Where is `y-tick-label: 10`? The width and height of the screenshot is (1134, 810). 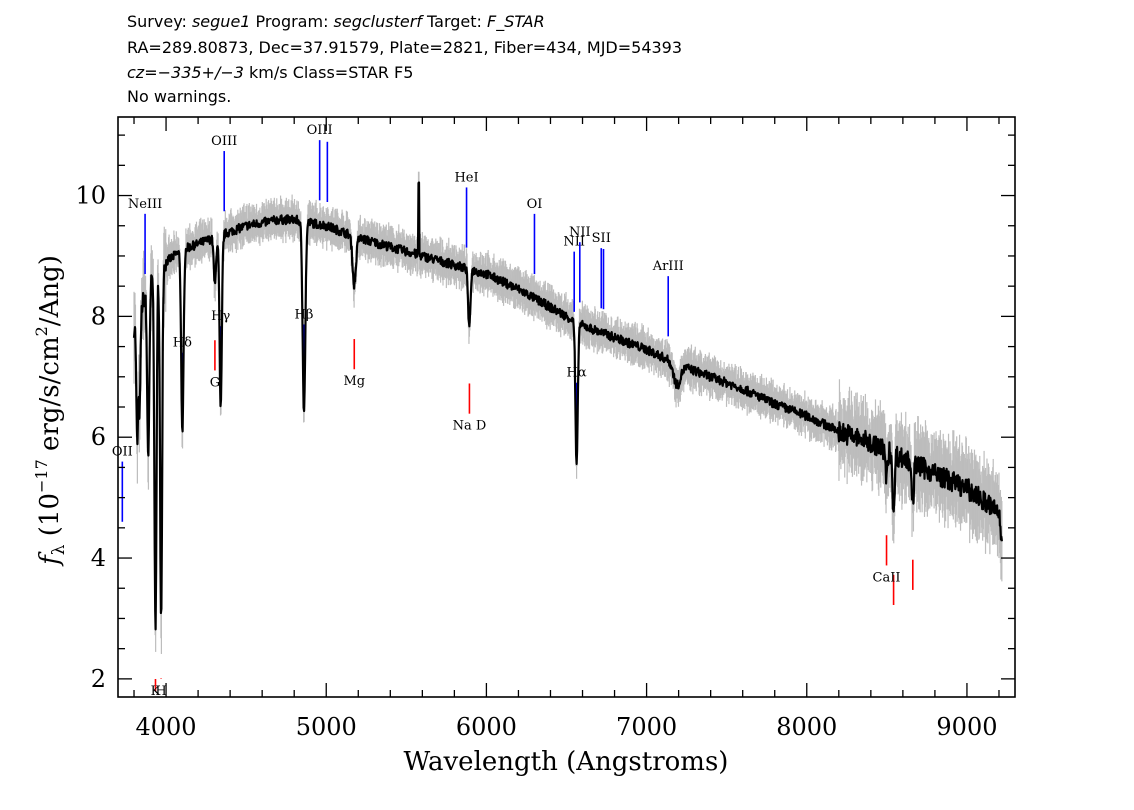 y-tick-label: 10 is located at coordinates (90, 196).